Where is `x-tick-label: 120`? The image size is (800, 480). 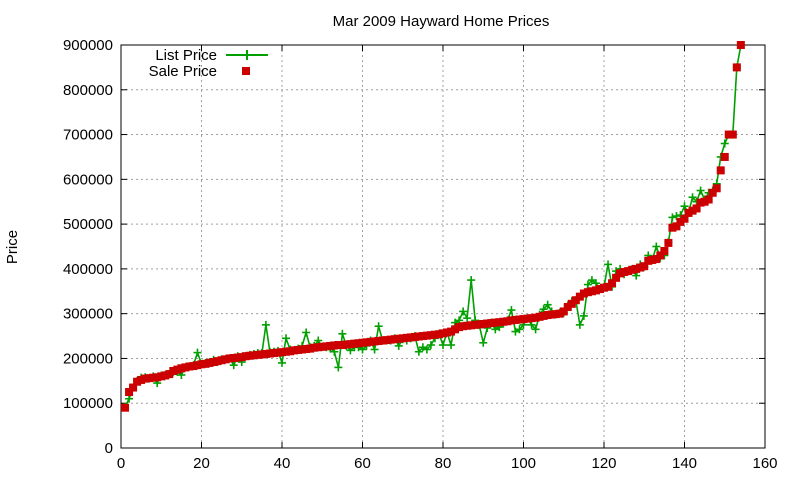
x-tick-label: 120 is located at coordinates (603, 463).